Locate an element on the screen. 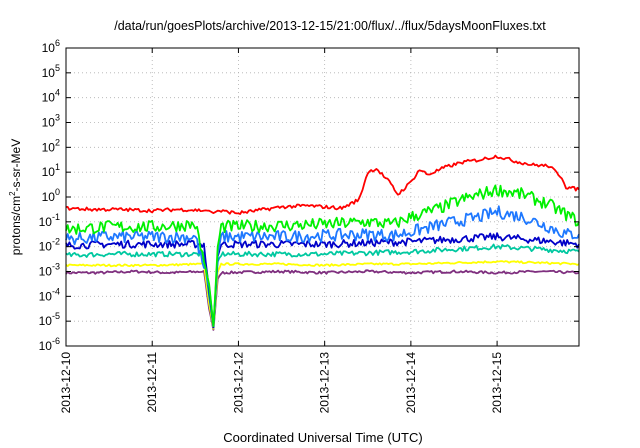 Image resolution: width=640 pixels, height=448 pixels. x-tick-label: 2013-12-13 is located at coordinates (325, 383).